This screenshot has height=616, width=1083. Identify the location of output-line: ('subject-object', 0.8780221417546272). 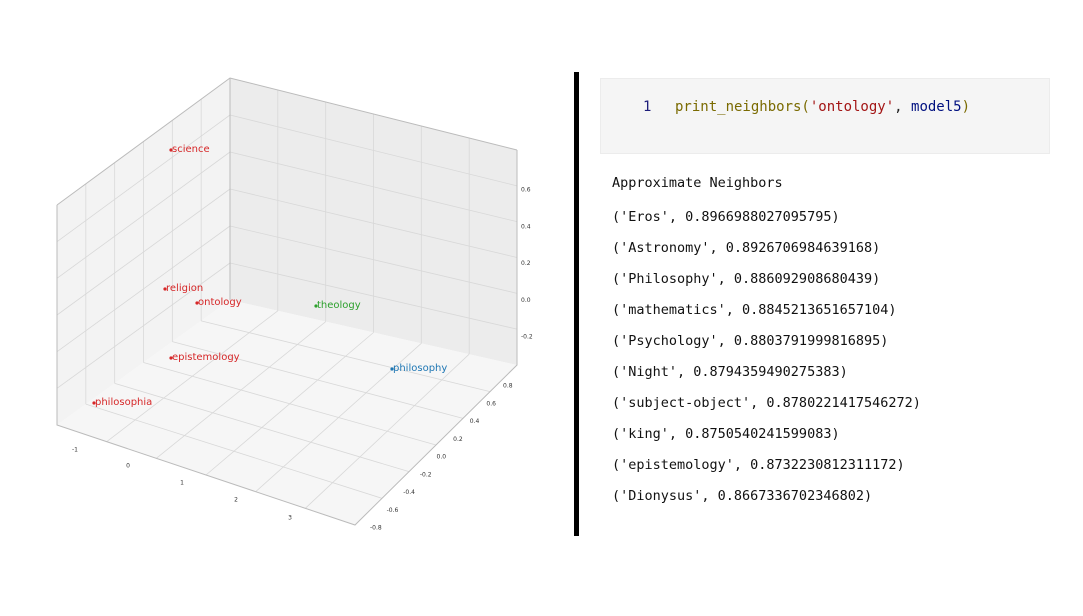
(766, 403).